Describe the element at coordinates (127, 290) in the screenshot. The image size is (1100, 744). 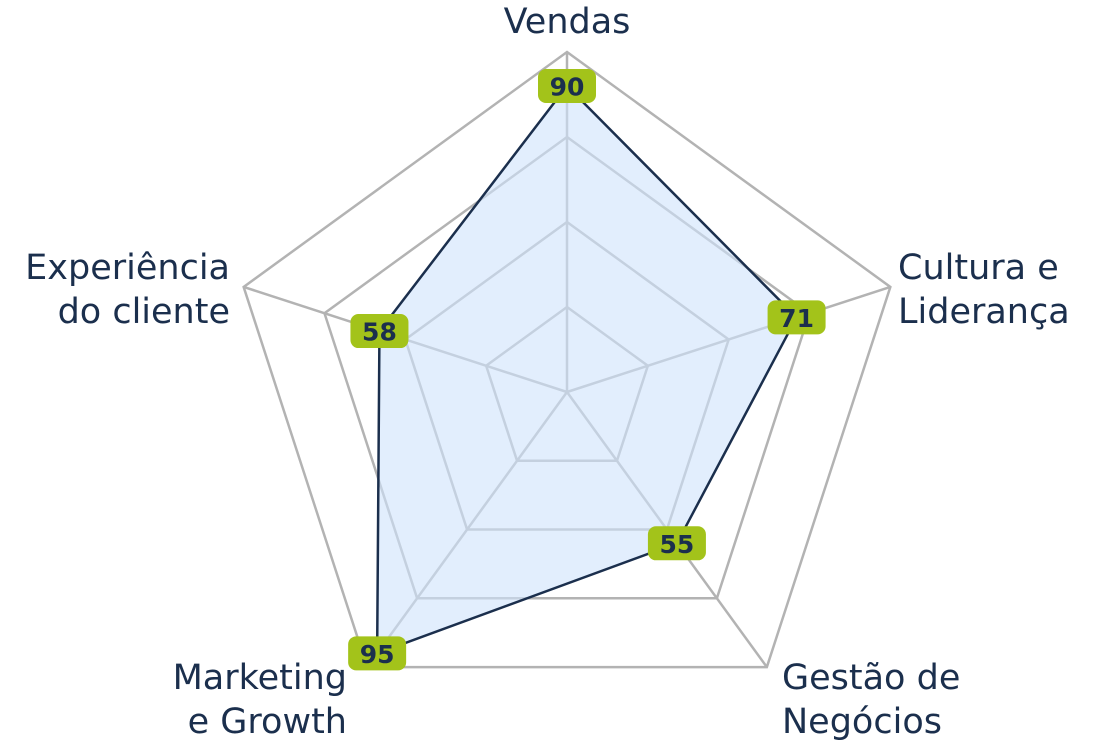
I see `category-label: Experiência do cliente` at that location.